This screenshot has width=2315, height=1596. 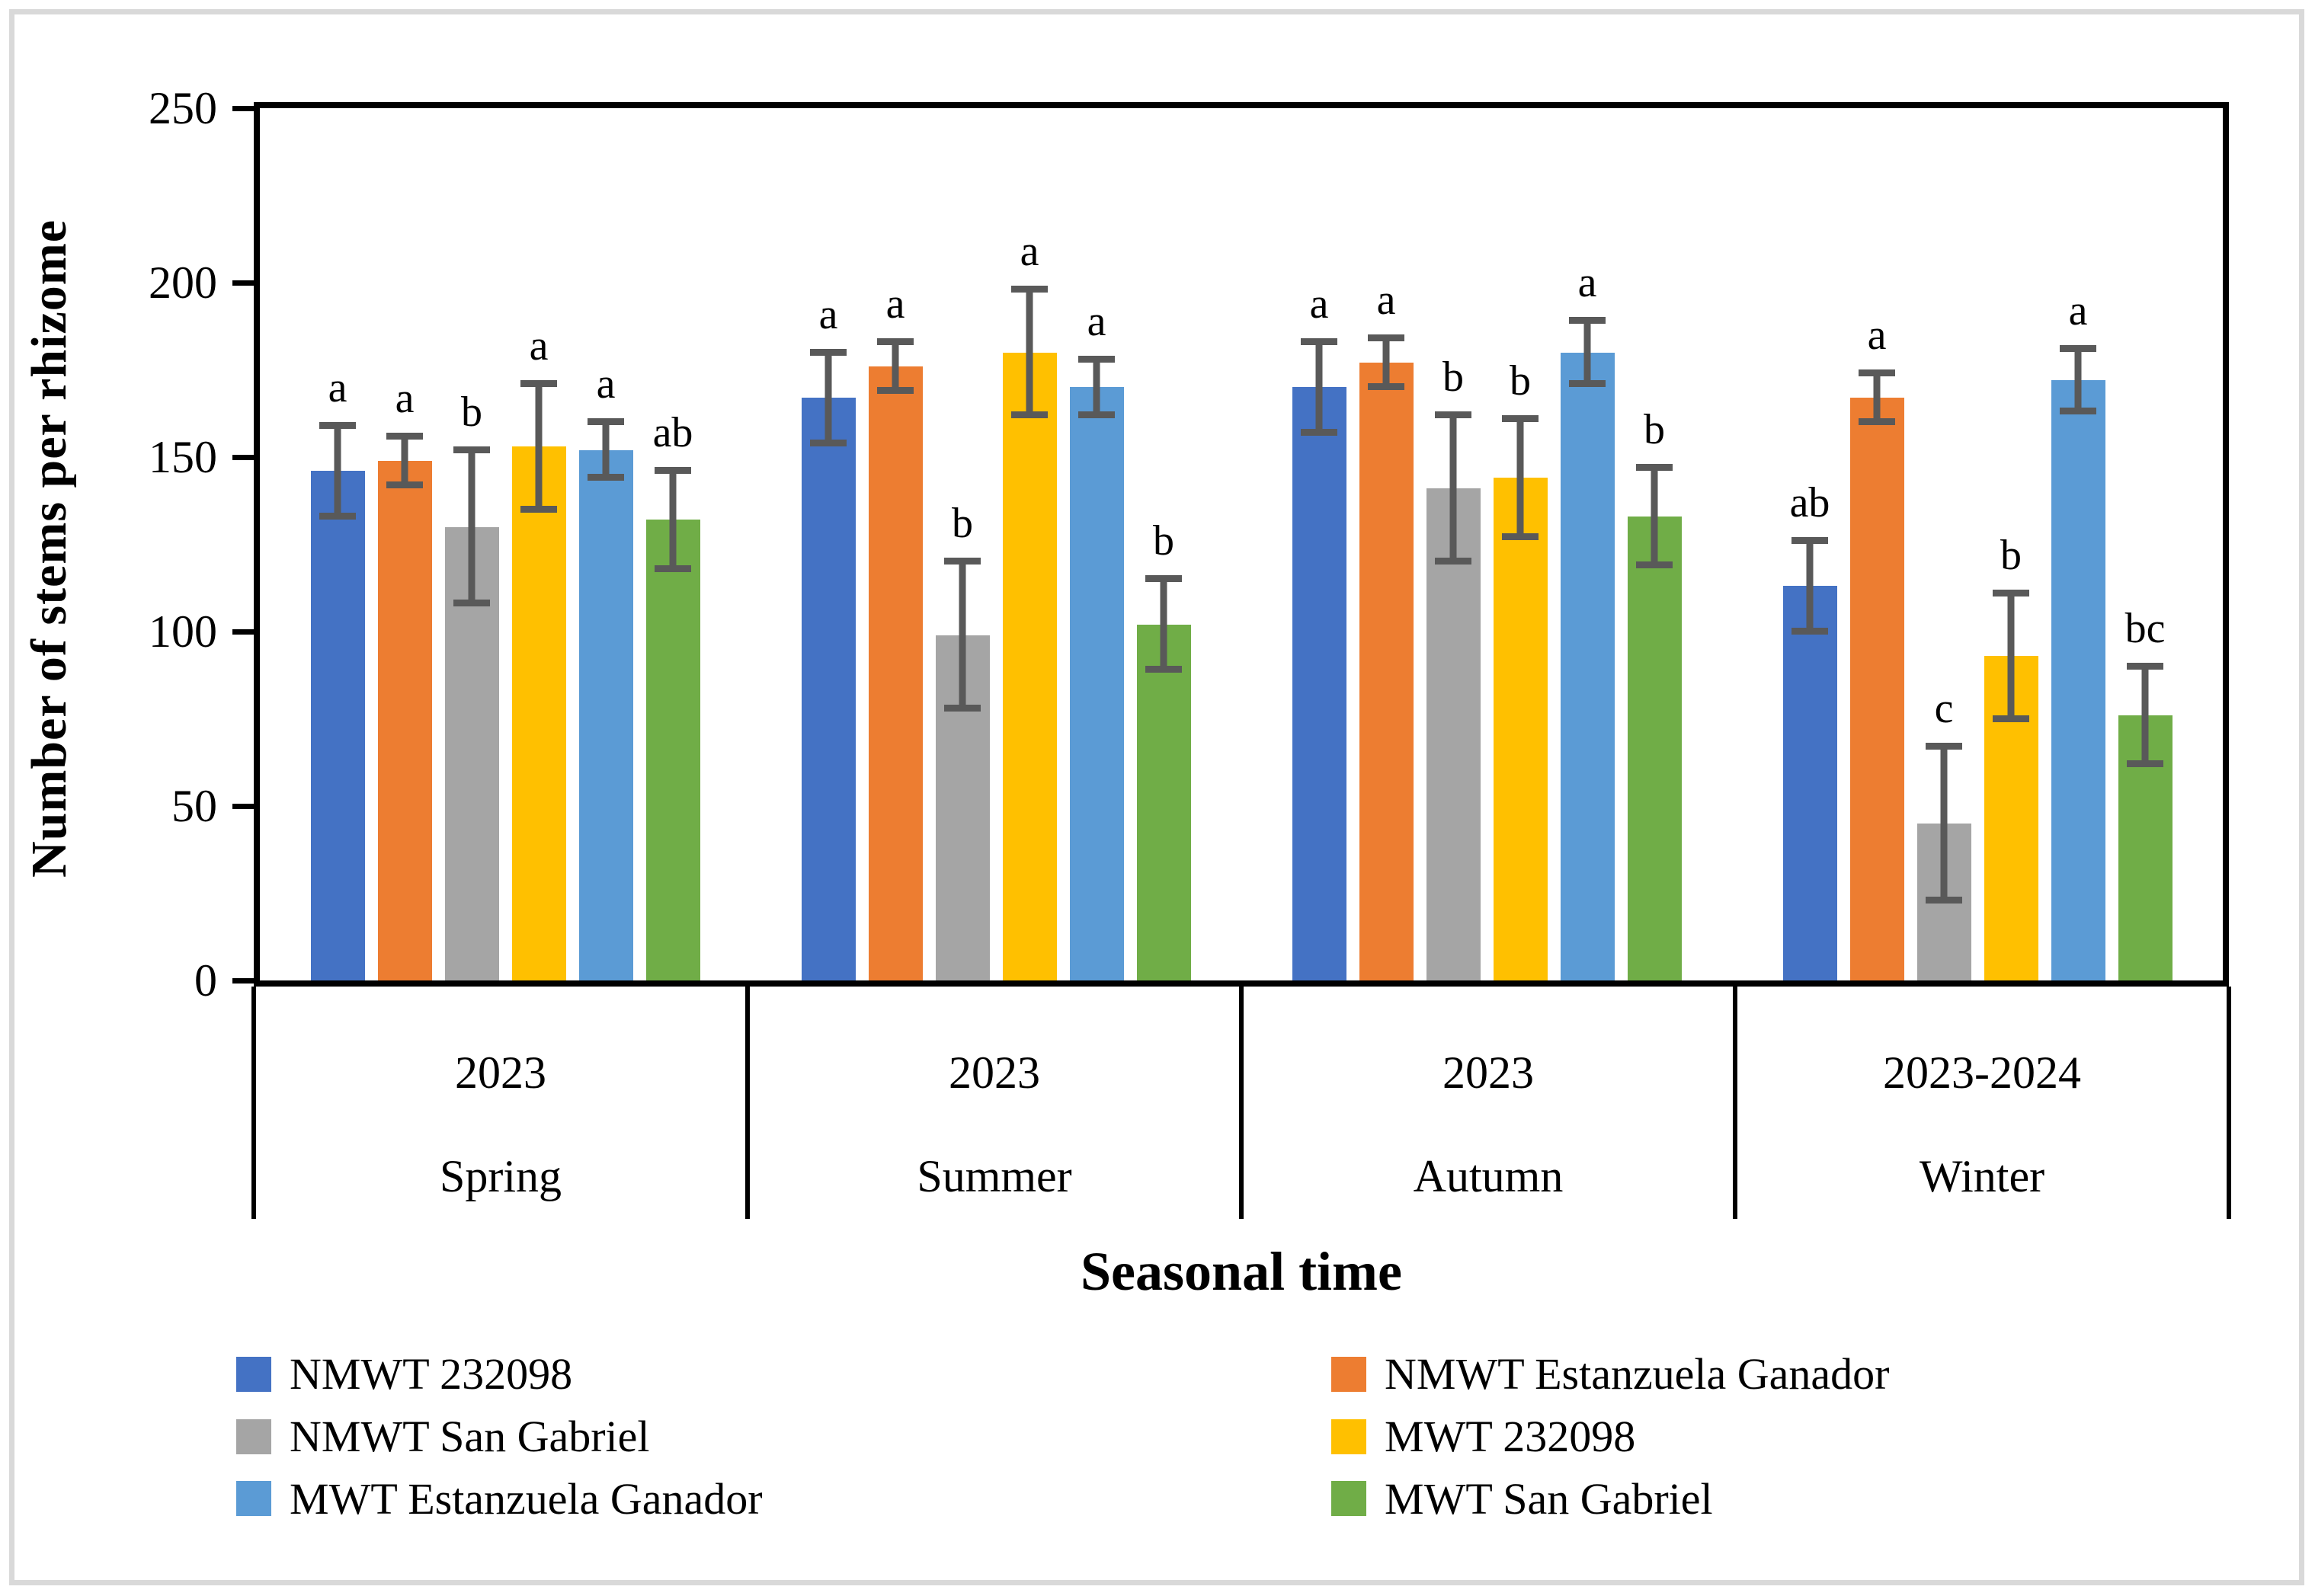 What do you see at coordinates (1654, 748) in the screenshot?
I see `bar-mwt-san-gabriel-autumn` at bounding box center [1654, 748].